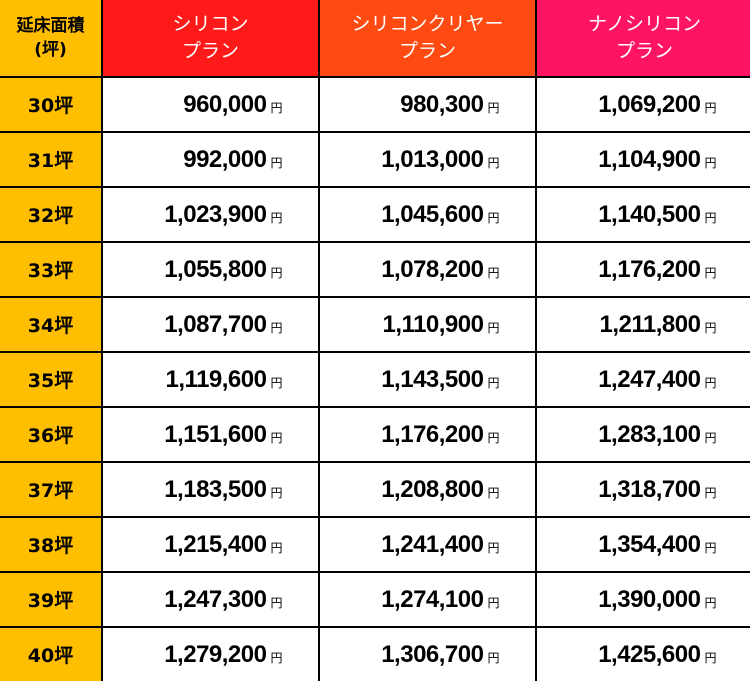 Image resolution: width=750 pixels, height=681 pixels. I want to click on floor-area-cell: 33坪, so click(50, 269).